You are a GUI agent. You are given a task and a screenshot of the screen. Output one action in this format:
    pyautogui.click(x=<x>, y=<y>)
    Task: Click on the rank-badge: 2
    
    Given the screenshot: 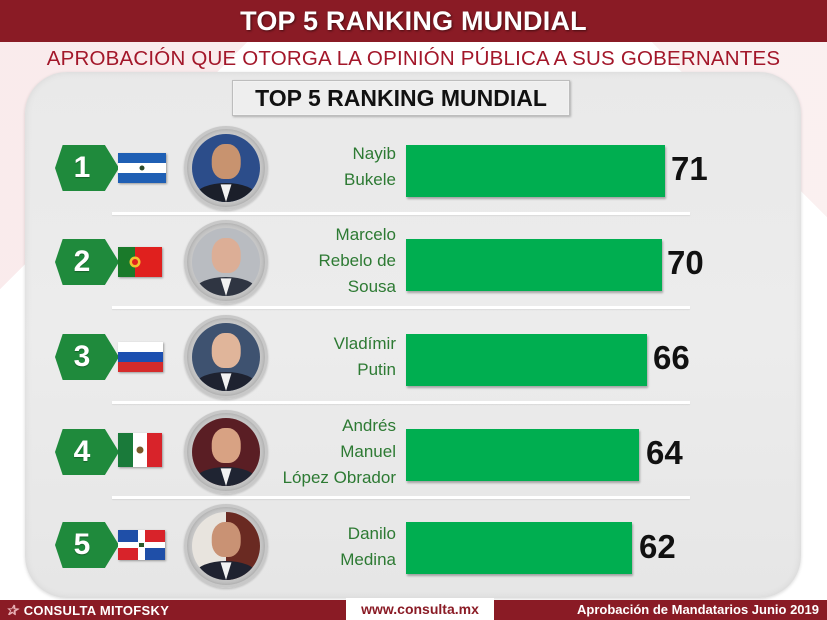 What is the action you would take?
    pyautogui.click(x=87, y=262)
    